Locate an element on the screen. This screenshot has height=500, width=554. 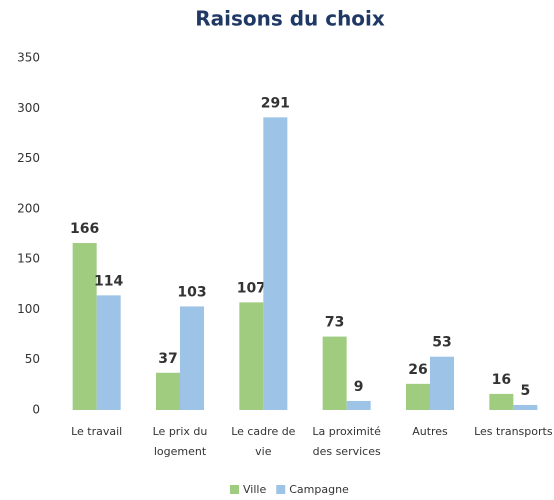
x-tick-label: La proximité des services is located at coordinates (346, 441).